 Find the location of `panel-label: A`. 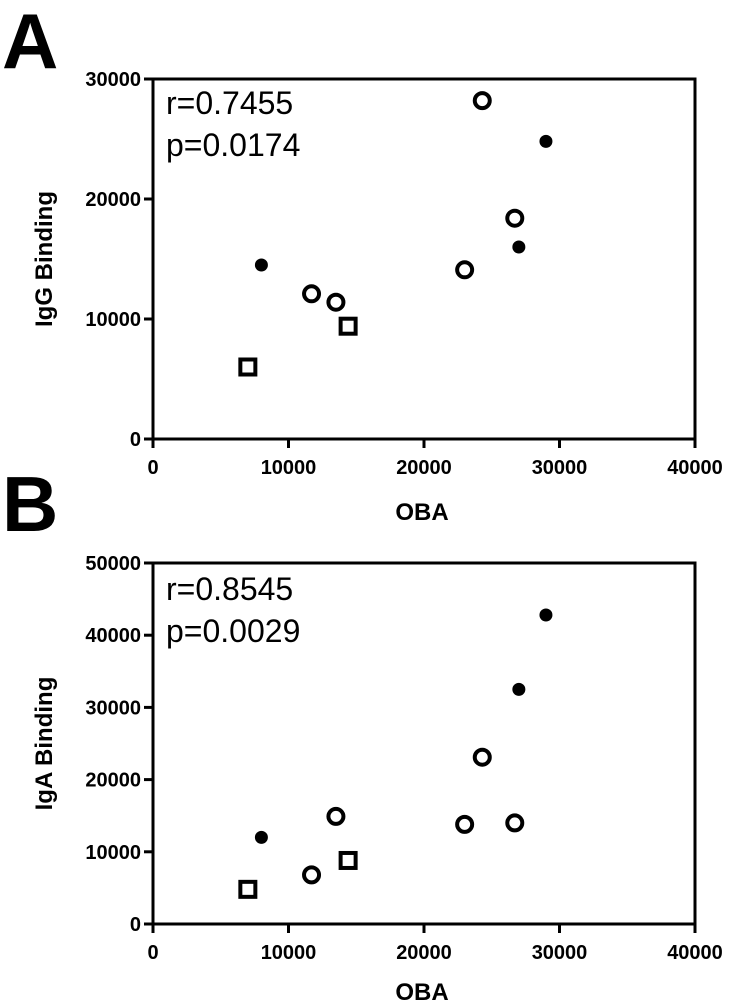

panel-label: A is located at coordinates (30, 42).